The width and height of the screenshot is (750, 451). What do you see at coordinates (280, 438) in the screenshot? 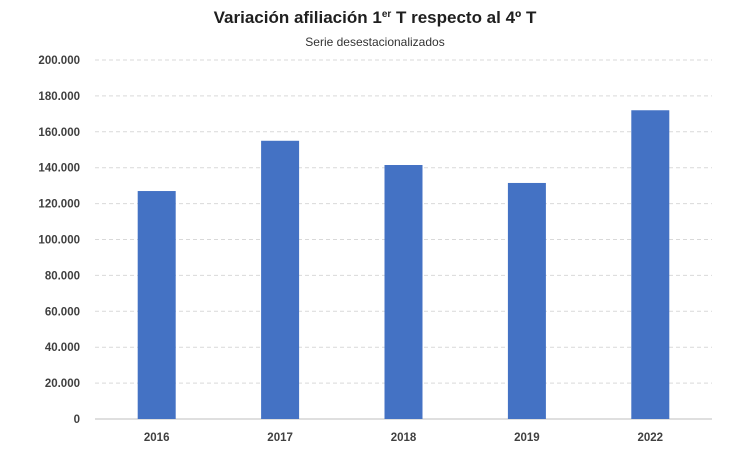
I see `x-tick-label: 2017` at bounding box center [280, 438].